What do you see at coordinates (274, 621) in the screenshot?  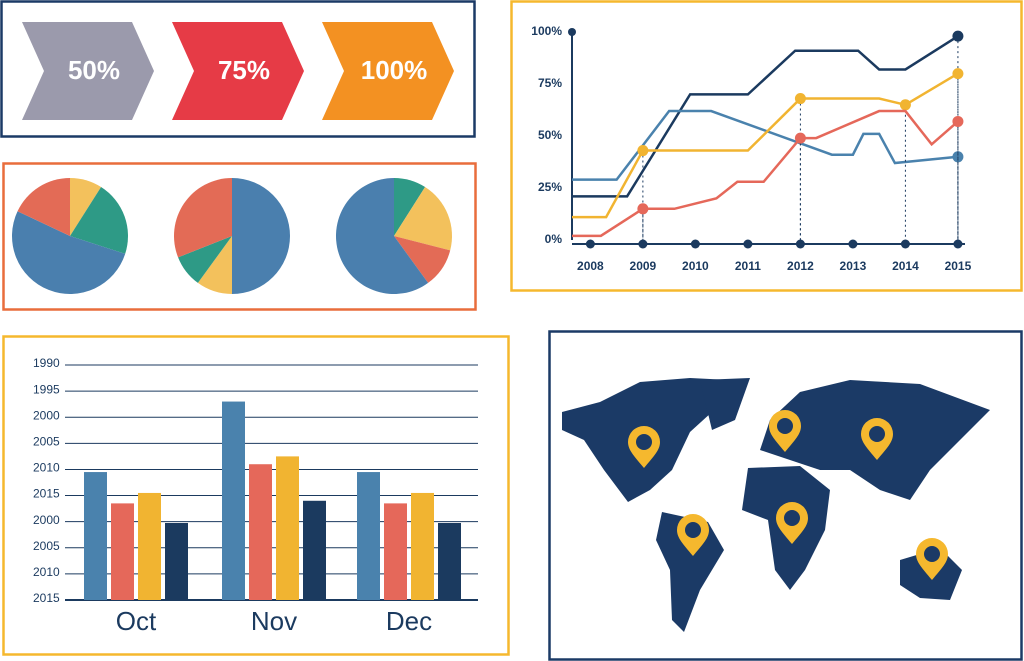 I see `x-tick-label: Nov` at bounding box center [274, 621].